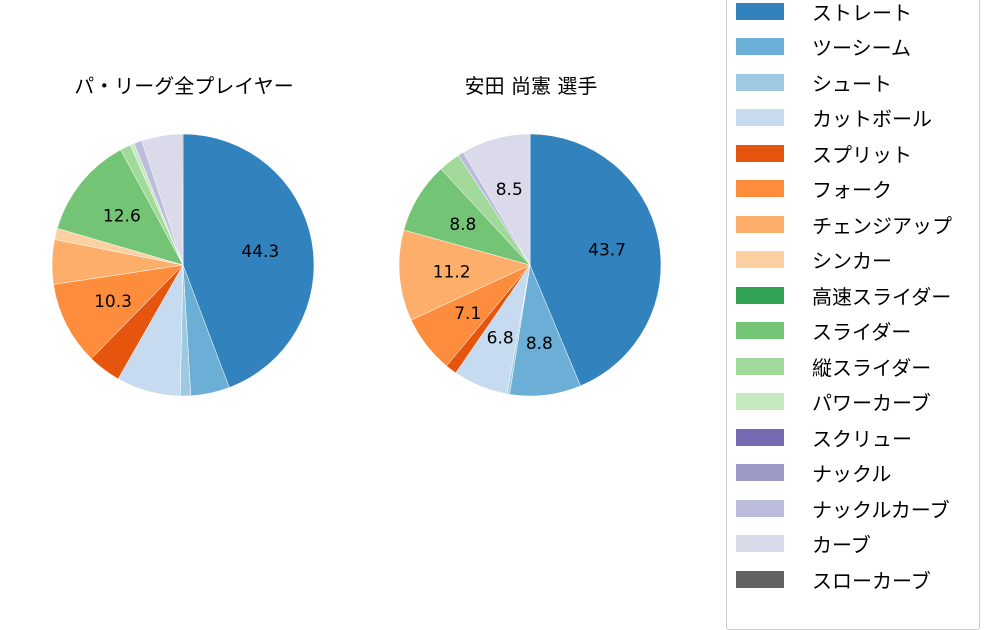  I want to click on legend-item: シュート, so click(814, 84).